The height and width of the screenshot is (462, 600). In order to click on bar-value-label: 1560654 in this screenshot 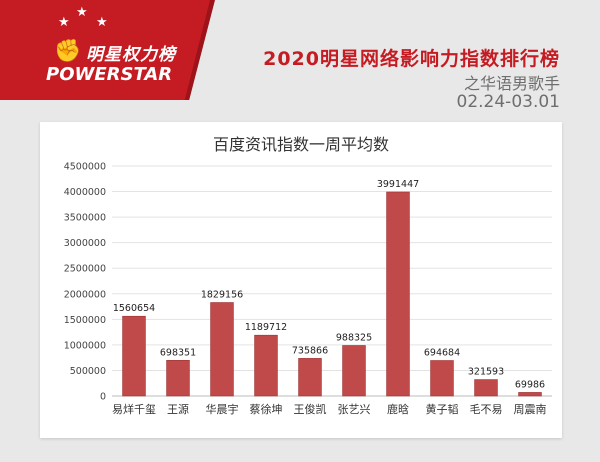, I will do `click(134, 308)`.